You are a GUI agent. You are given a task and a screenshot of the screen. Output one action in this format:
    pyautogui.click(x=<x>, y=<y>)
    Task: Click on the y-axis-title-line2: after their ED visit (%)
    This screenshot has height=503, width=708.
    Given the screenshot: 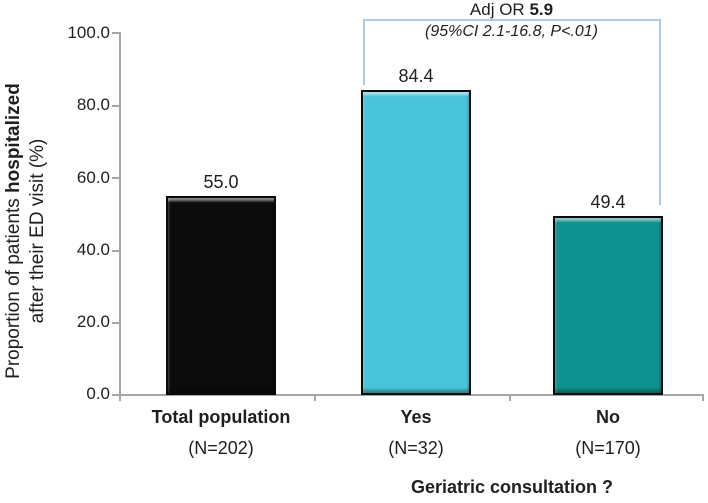 What is the action you would take?
    pyautogui.click(x=37, y=231)
    